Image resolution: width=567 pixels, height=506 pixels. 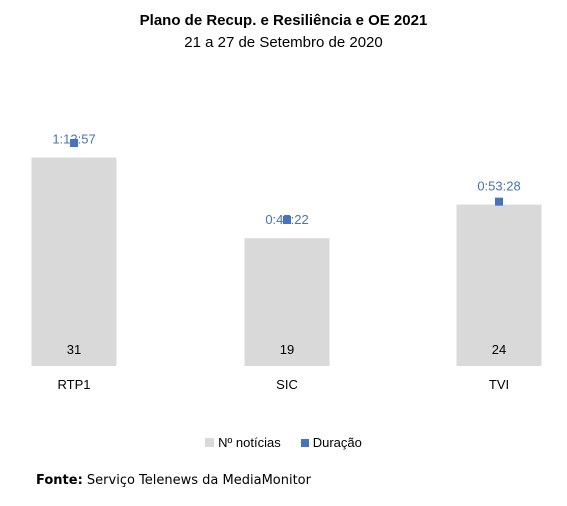 I want to click on bar-rtp1, so click(x=74, y=261).